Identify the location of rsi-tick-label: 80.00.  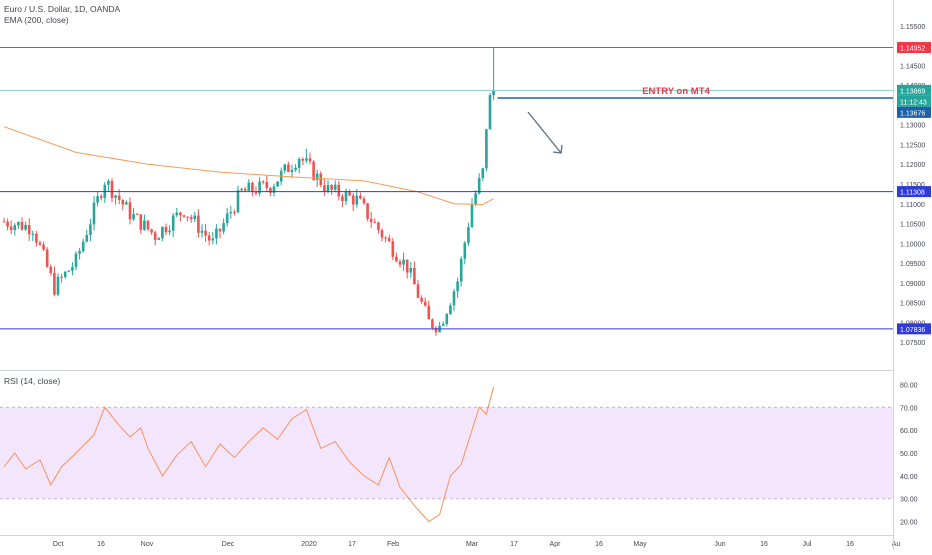
(909, 385).